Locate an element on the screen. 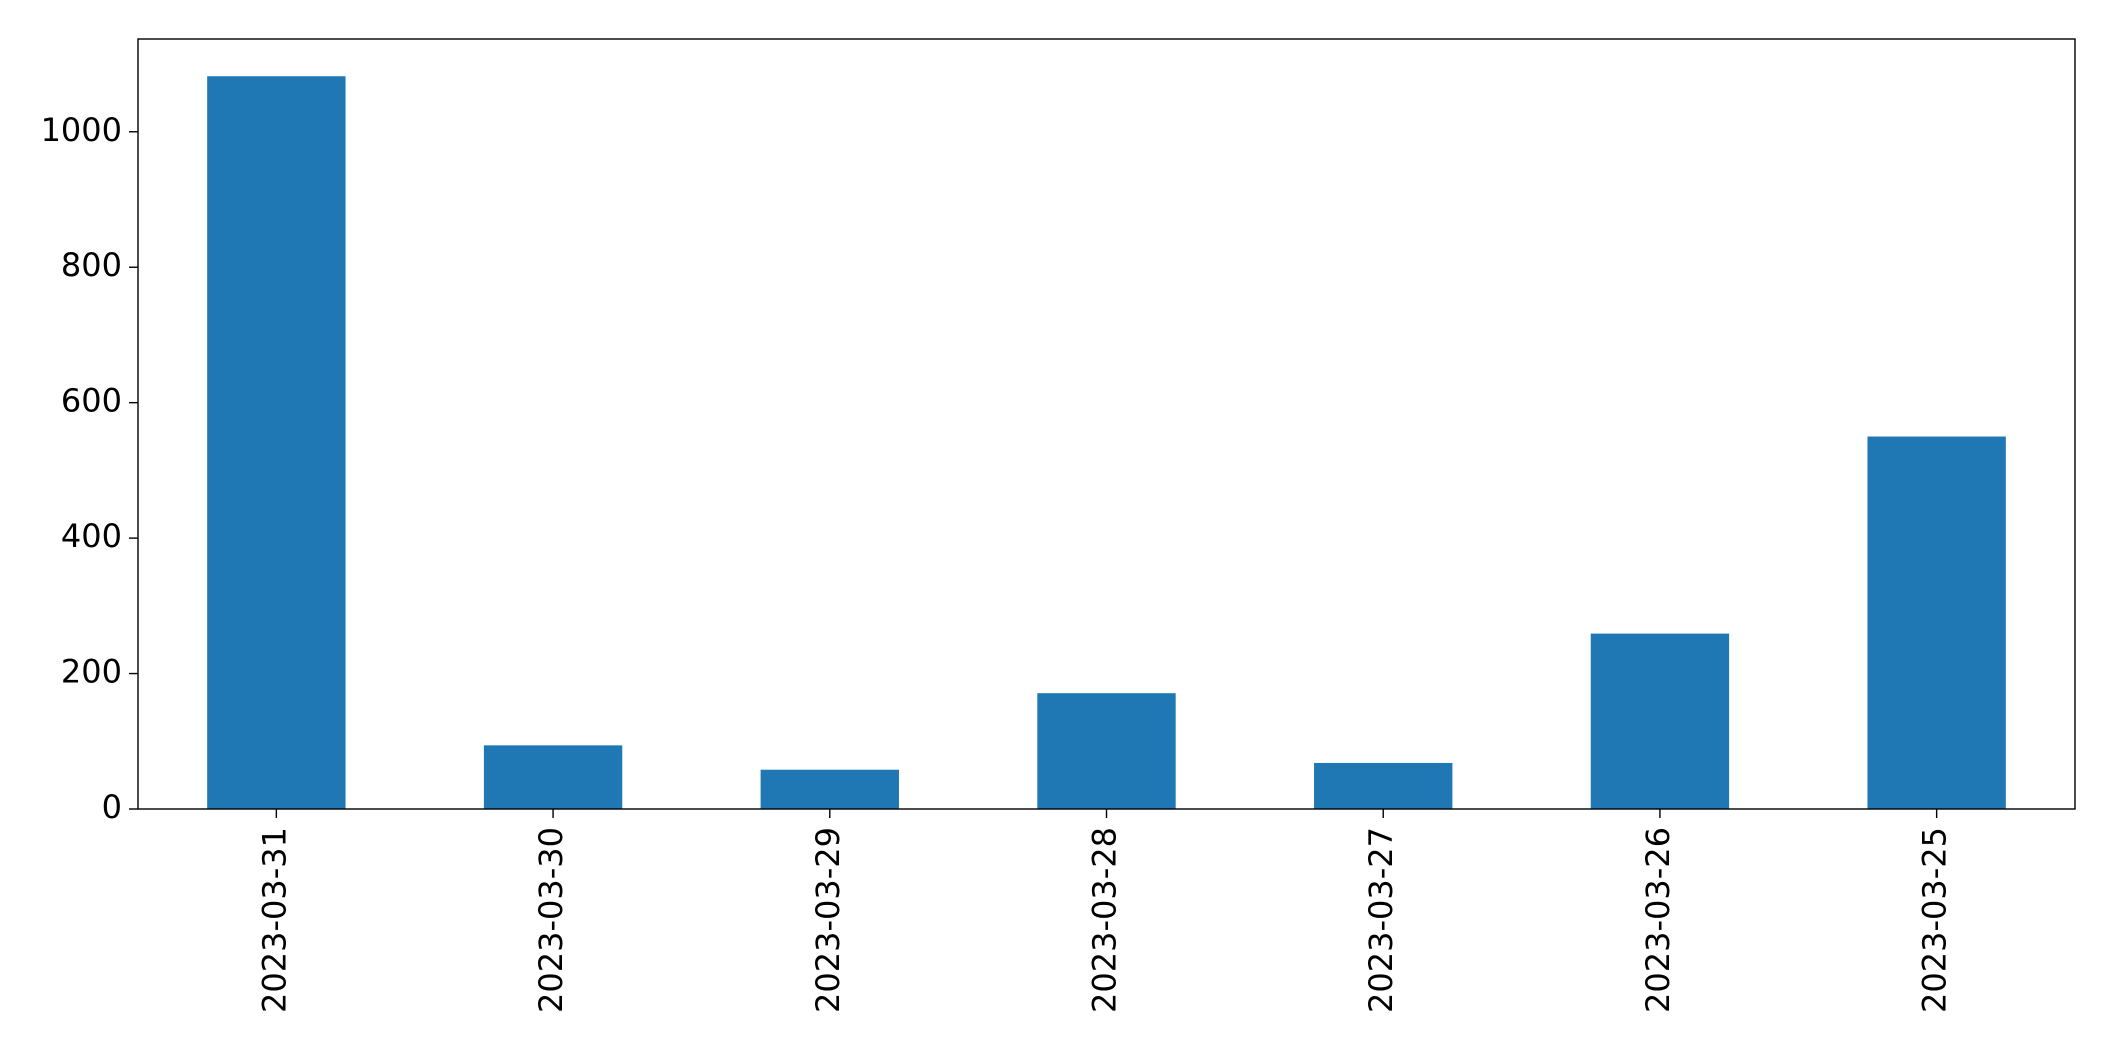 The height and width of the screenshot is (1061, 2115). x-tick-label: 2023-03-26 is located at coordinates (1658, 920).